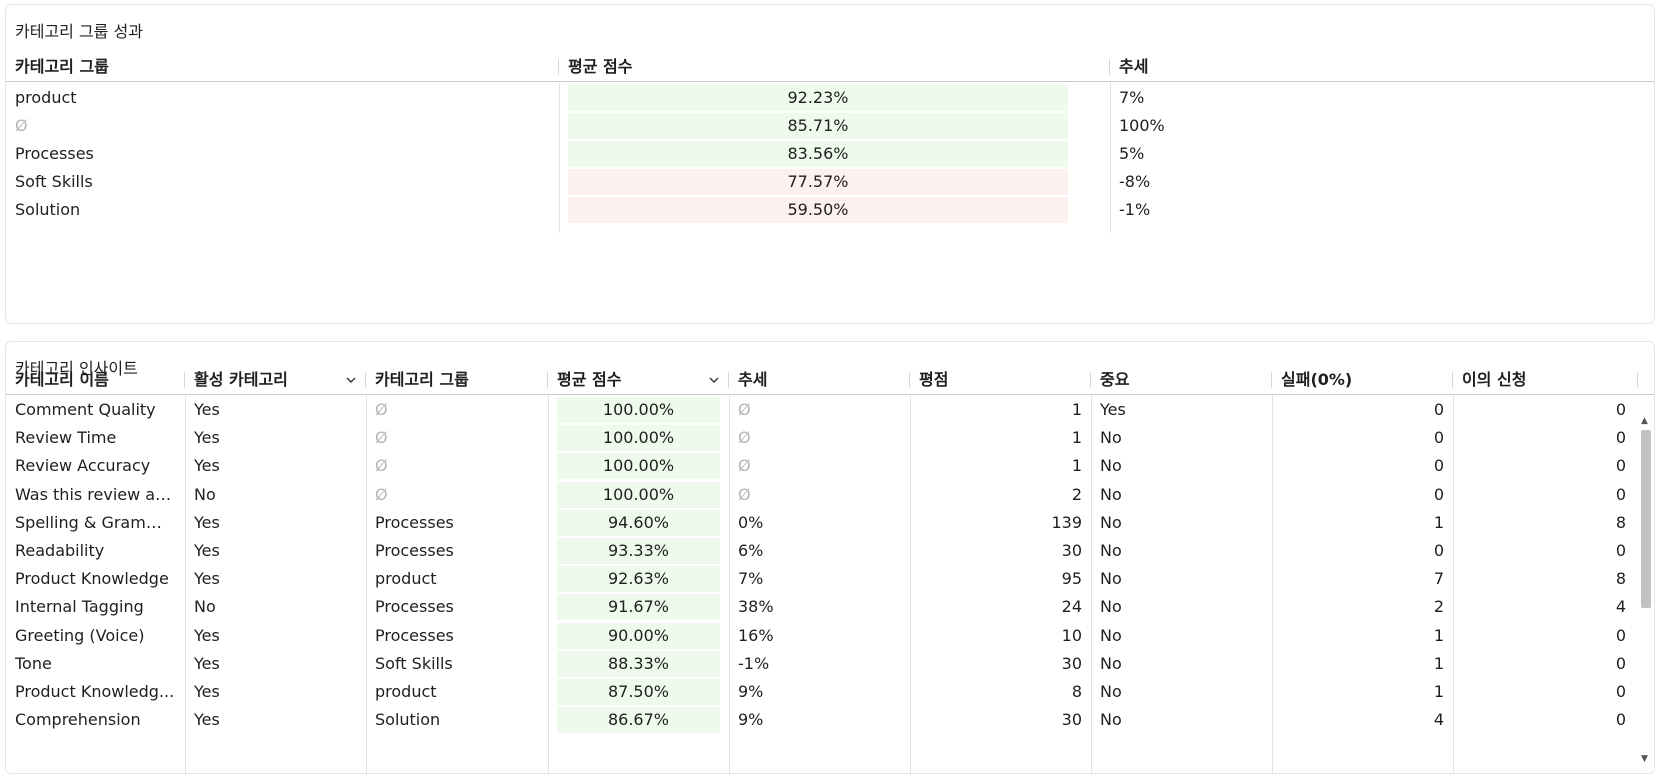 The width and height of the screenshot is (1660, 779). I want to click on table-row: Comprehension Yes Solution 86.67% 9% 30 No 4 0, so click(822, 720).